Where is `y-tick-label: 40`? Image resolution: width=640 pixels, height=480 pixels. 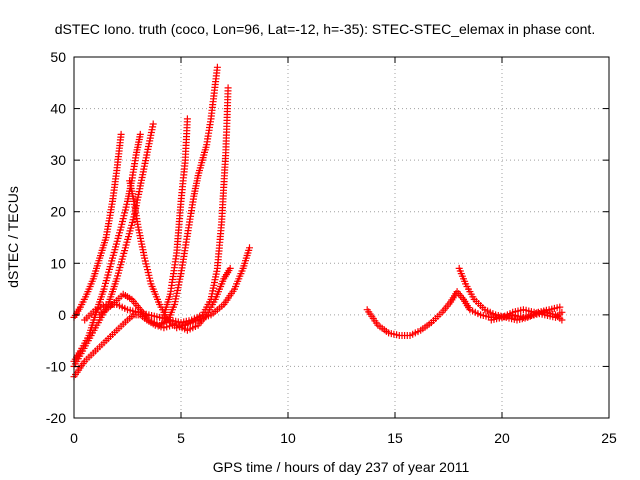
y-tick-label: 40 is located at coordinates (58, 109).